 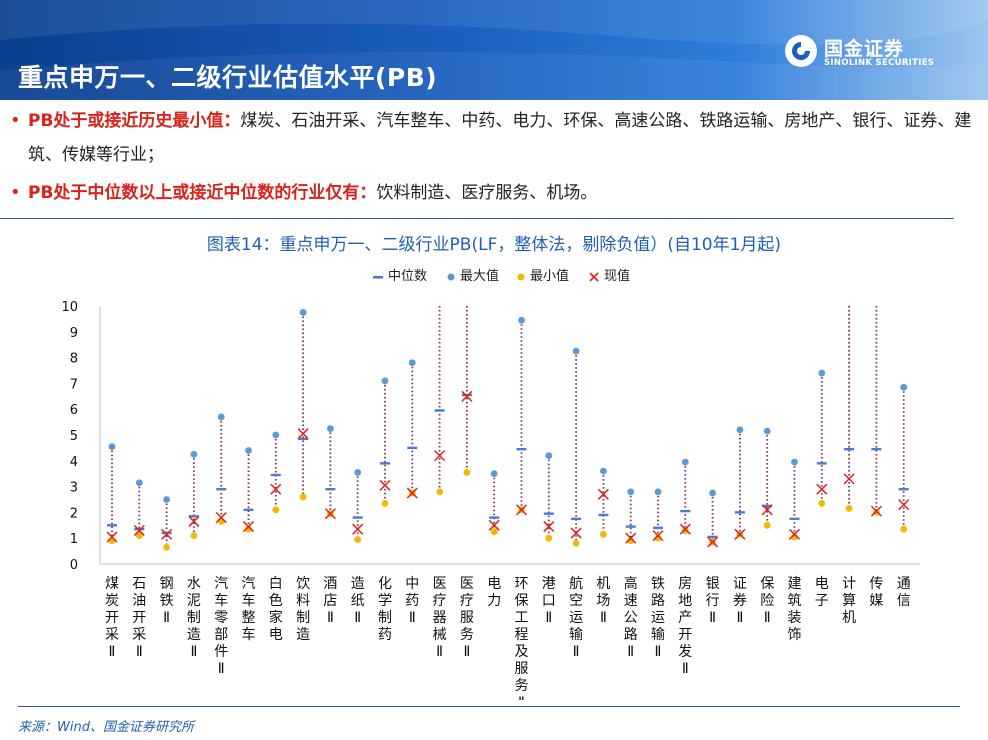 What do you see at coordinates (522, 618) in the screenshot?
I see `x-tick-label: 工` at bounding box center [522, 618].